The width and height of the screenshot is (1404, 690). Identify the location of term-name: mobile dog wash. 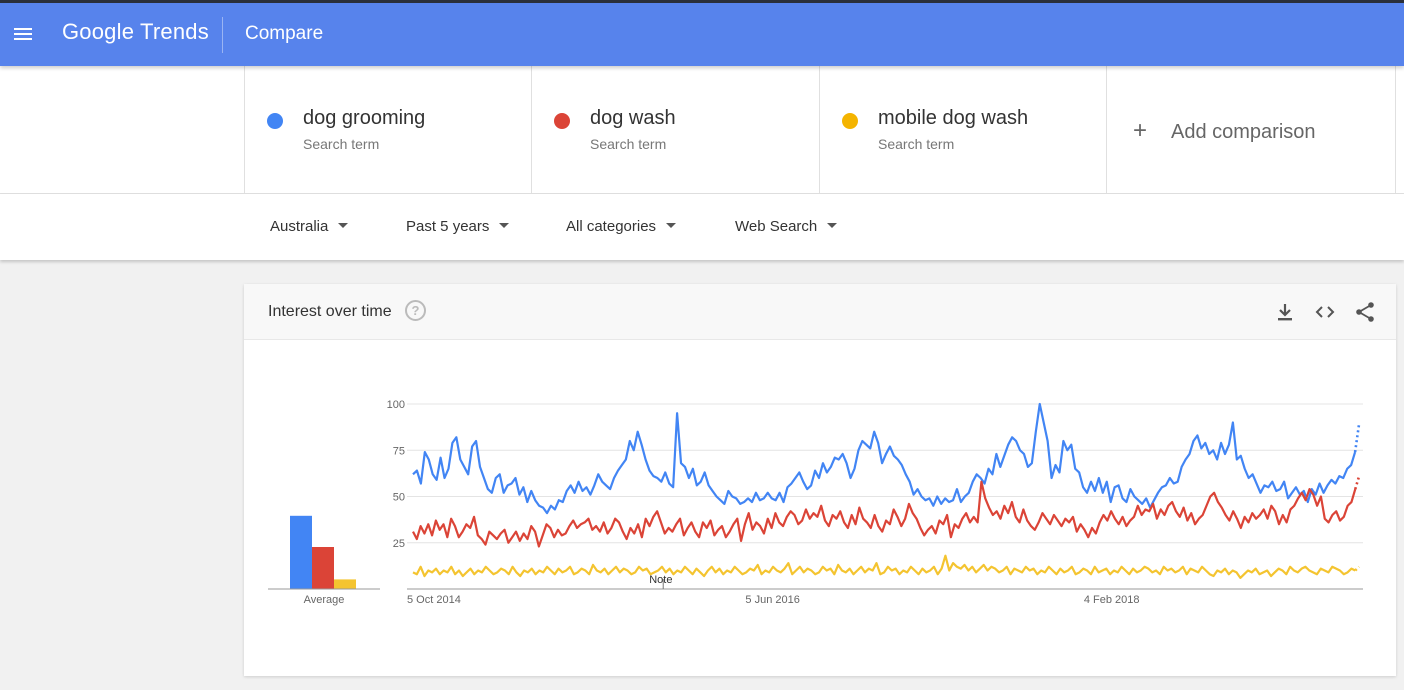
(953, 118).